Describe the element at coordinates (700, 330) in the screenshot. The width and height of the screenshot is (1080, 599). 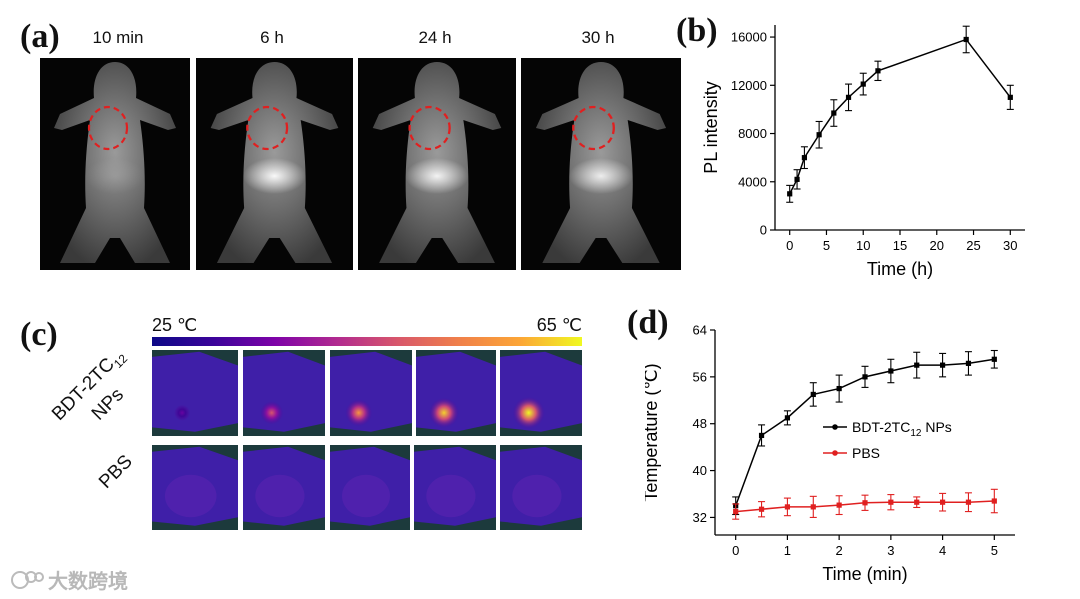
I see `y-tick-label: 64` at that location.